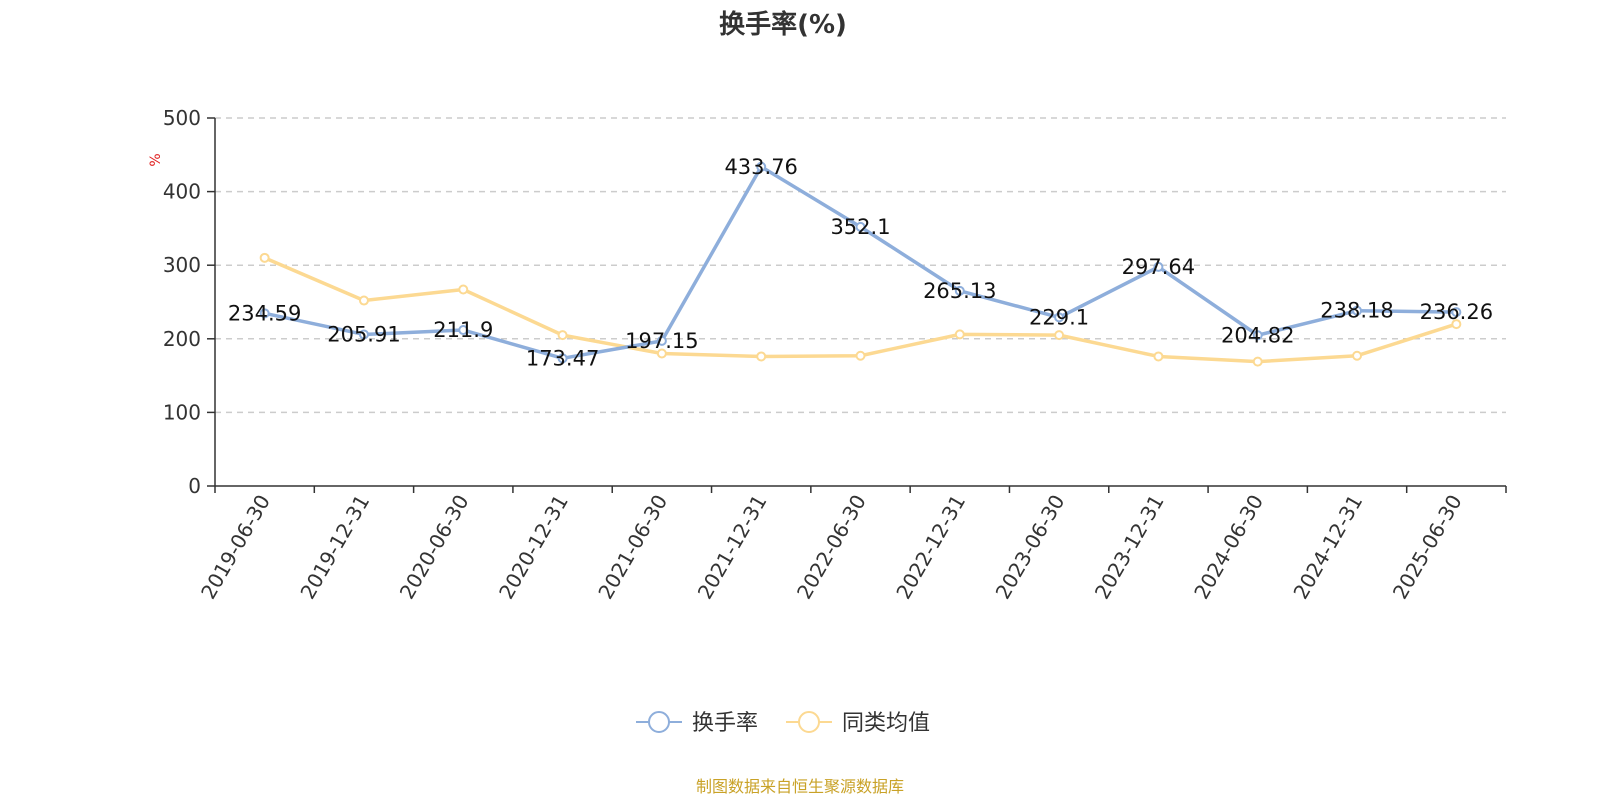  What do you see at coordinates (182, 412) in the screenshot?
I see `y-tick-label: 100` at bounding box center [182, 412].